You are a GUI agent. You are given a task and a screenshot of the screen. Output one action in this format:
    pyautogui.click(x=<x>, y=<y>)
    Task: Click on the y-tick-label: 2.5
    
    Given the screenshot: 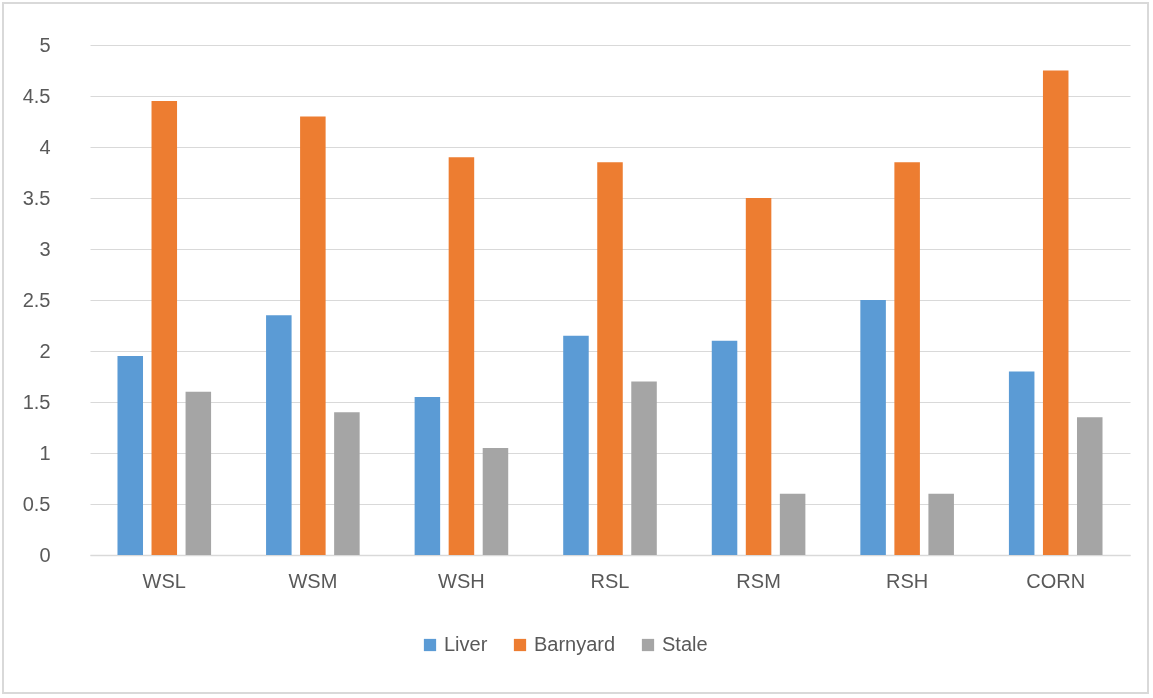 What is the action you would take?
    pyautogui.click(x=36, y=299)
    